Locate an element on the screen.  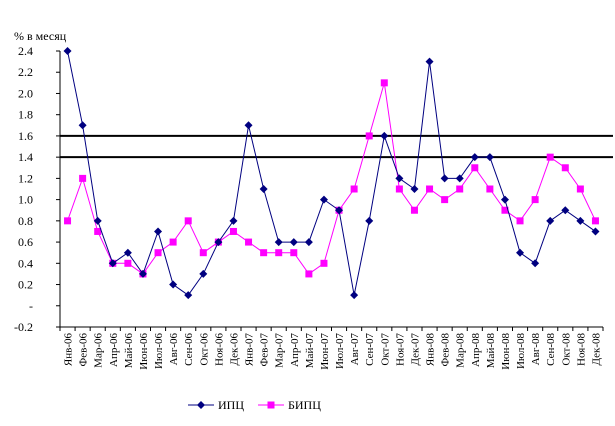
x-tick-label: Янв-08 is located at coordinates (431, 350).